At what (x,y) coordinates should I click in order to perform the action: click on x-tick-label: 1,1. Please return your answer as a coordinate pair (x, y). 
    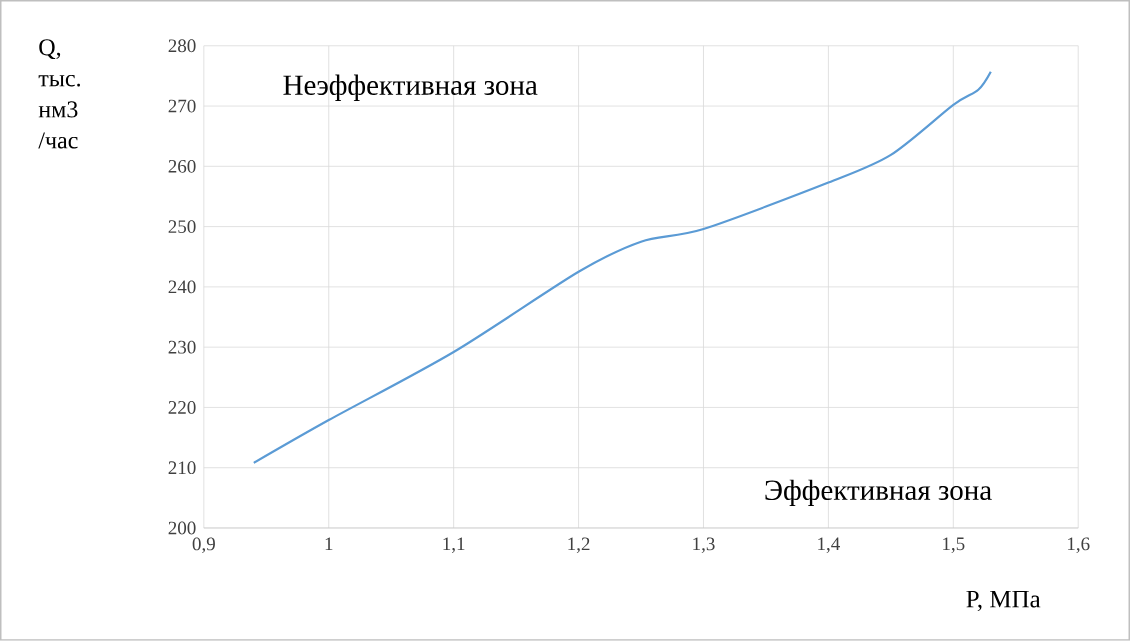
    Looking at the image, I should click on (454, 545).